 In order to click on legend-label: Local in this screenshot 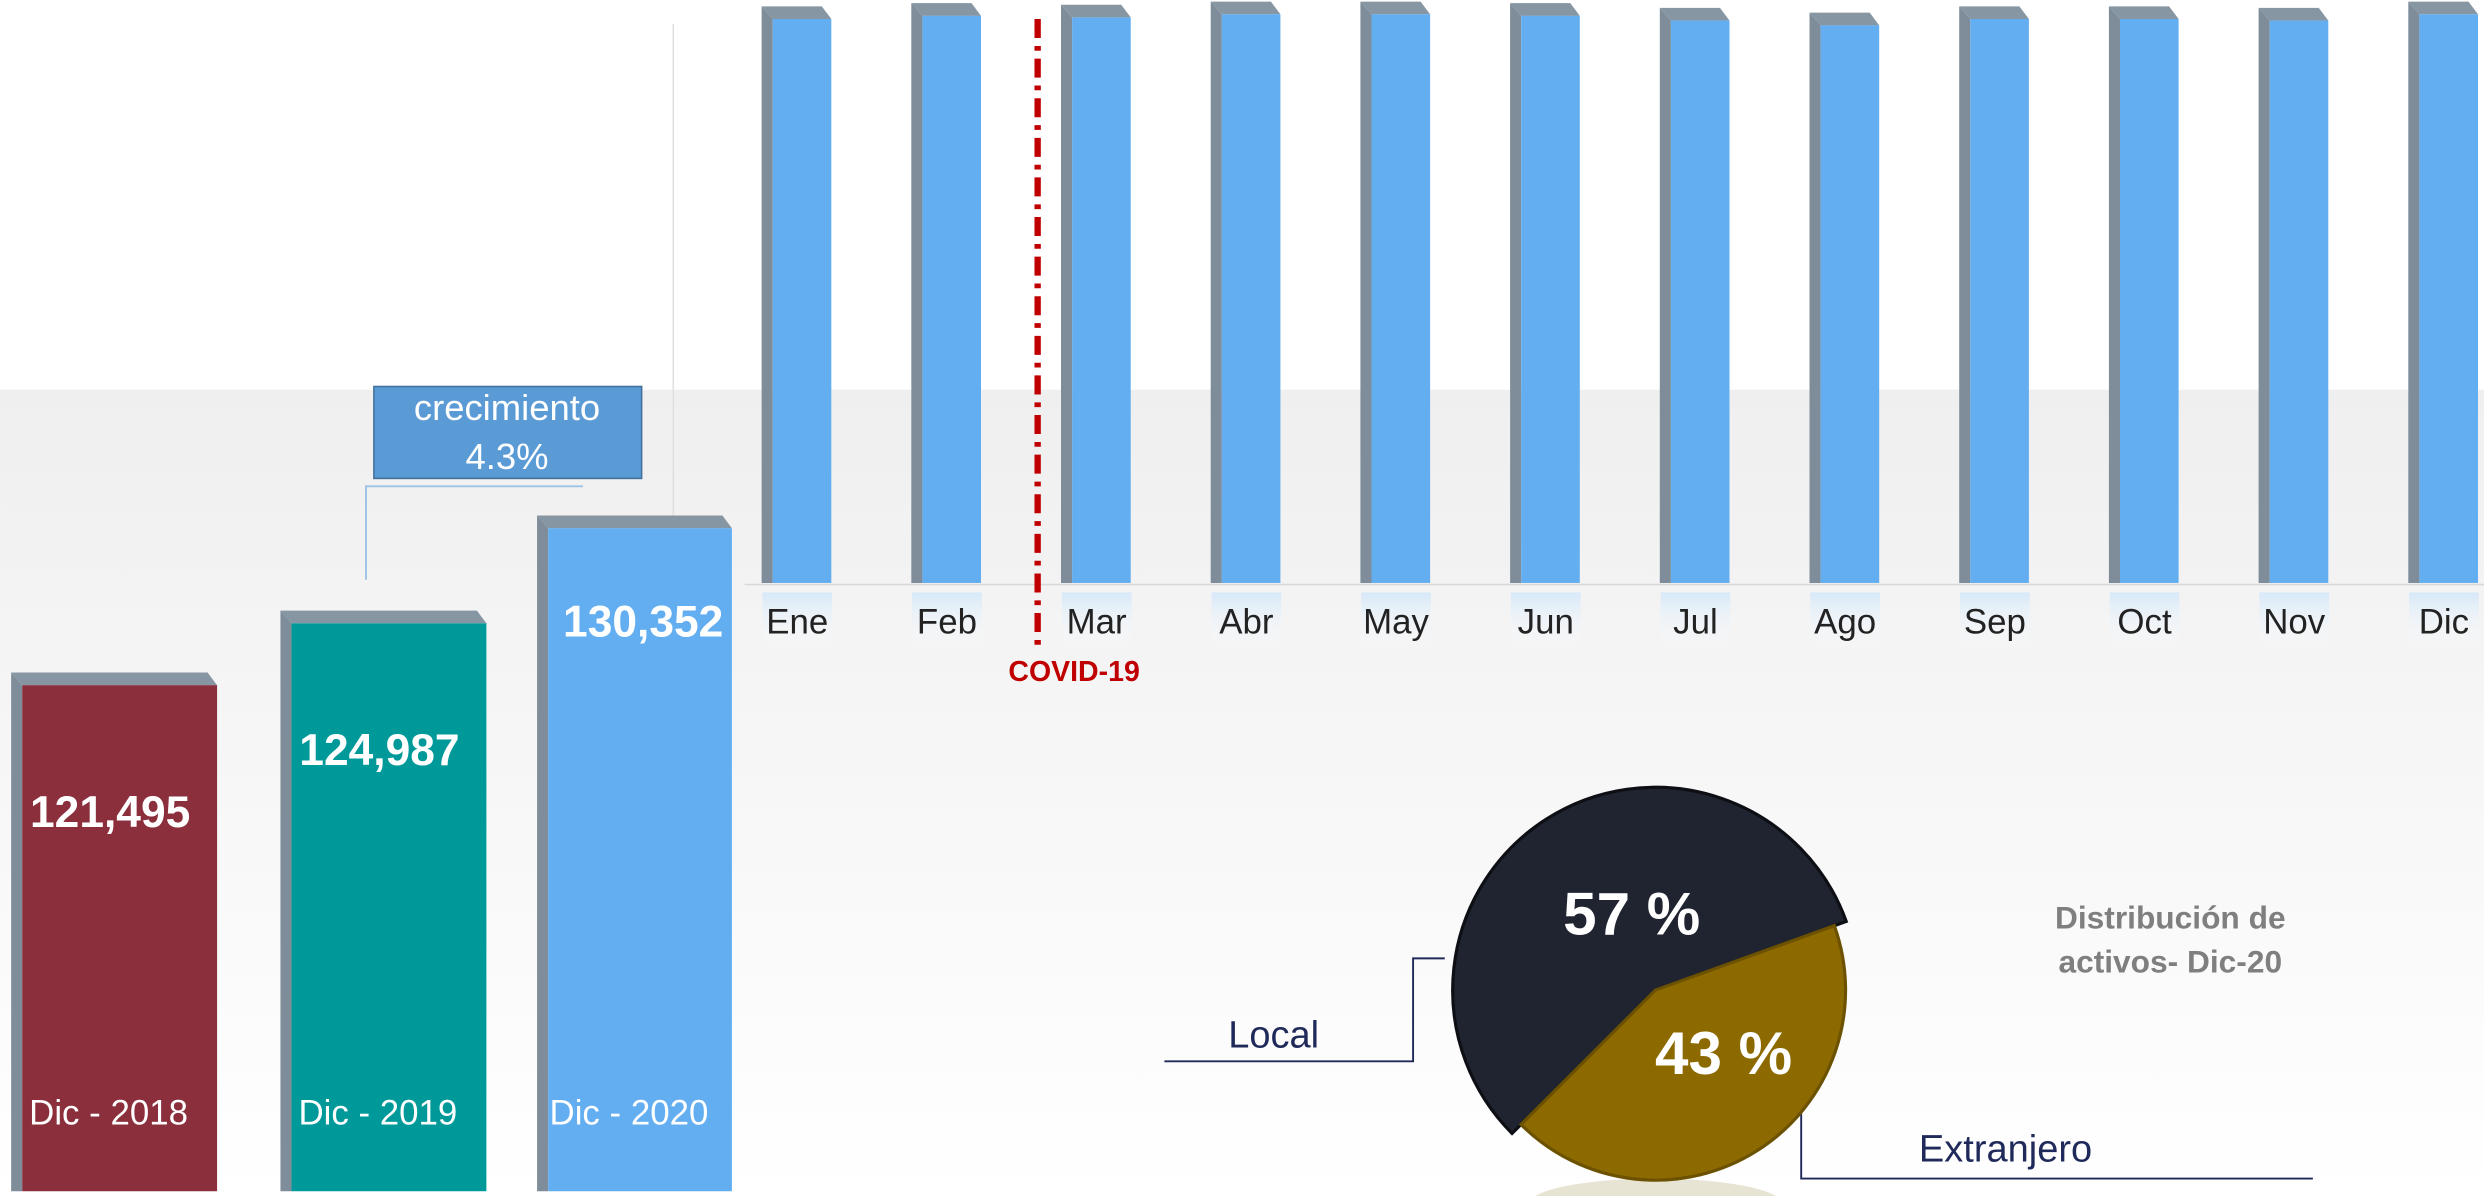, I will do `click(1273, 1036)`.